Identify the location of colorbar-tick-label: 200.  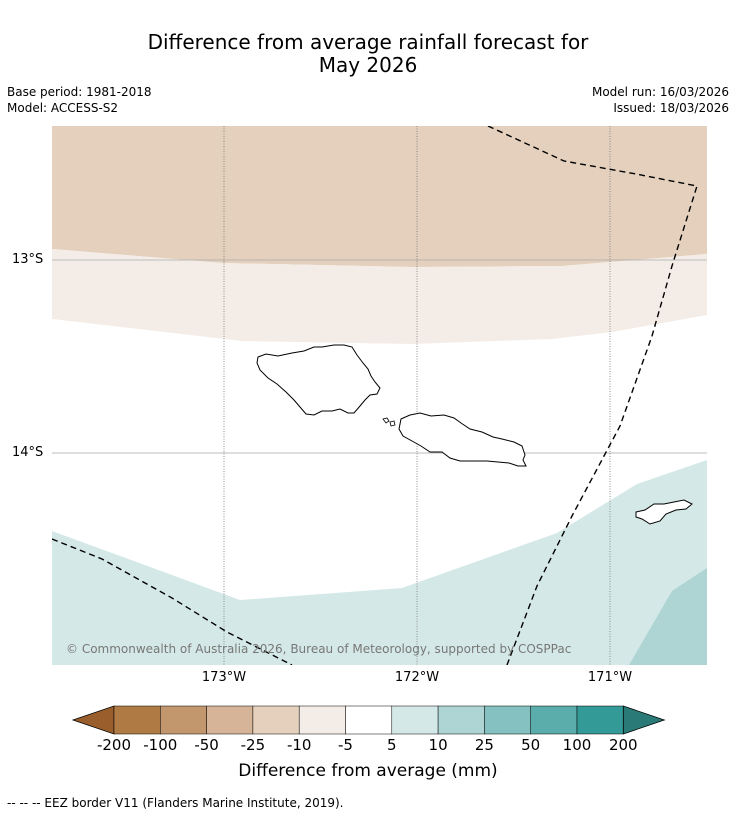
(623, 745).